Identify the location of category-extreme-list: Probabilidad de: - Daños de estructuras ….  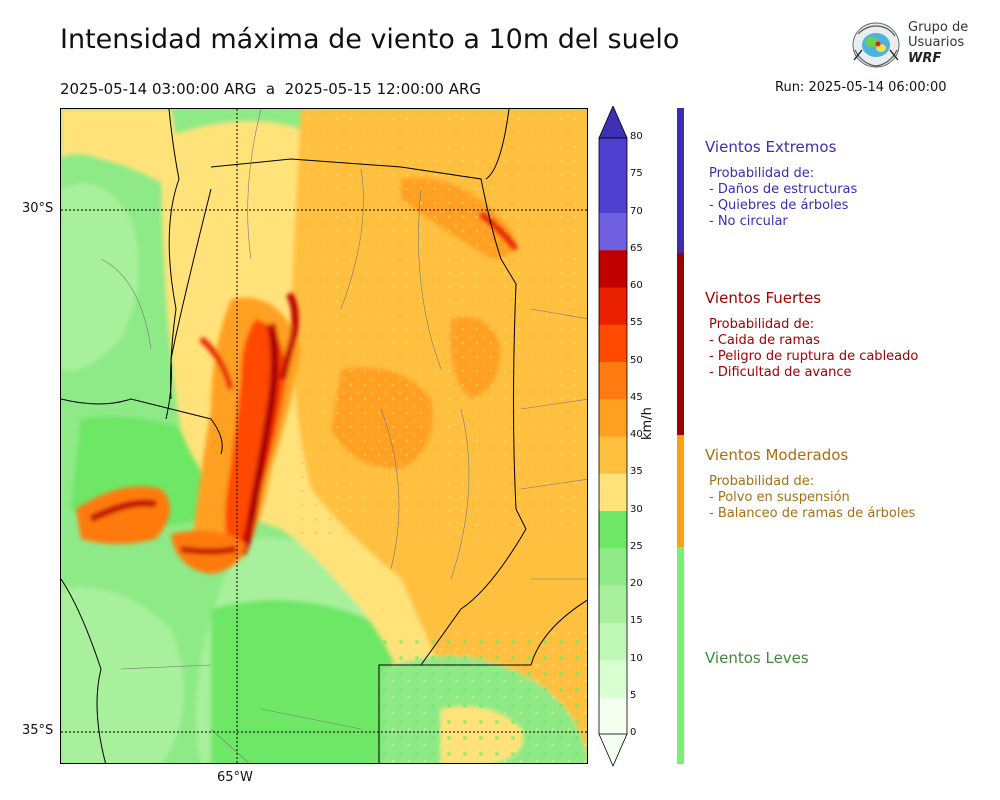
(781, 198).